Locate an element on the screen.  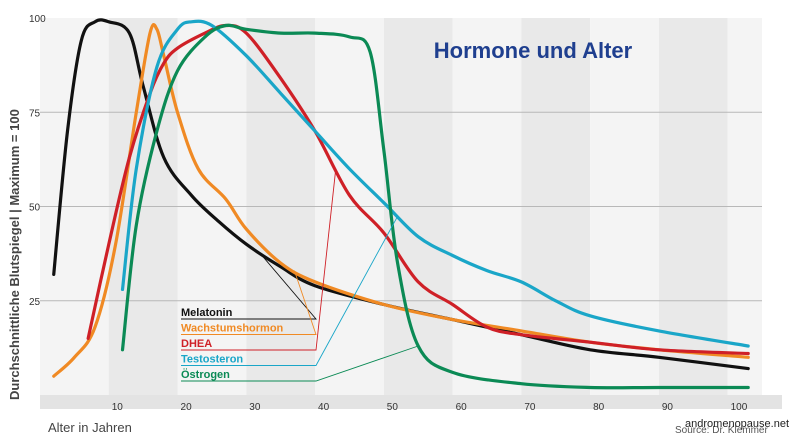
x-tick-70: 70 is located at coordinates (530, 407).